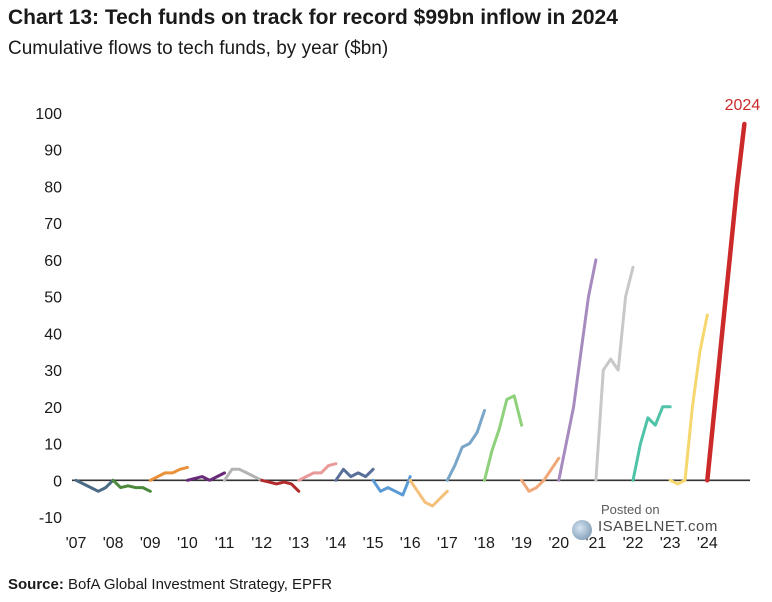 The image size is (772, 602). I want to click on series-line-2015, so click(391, 486).